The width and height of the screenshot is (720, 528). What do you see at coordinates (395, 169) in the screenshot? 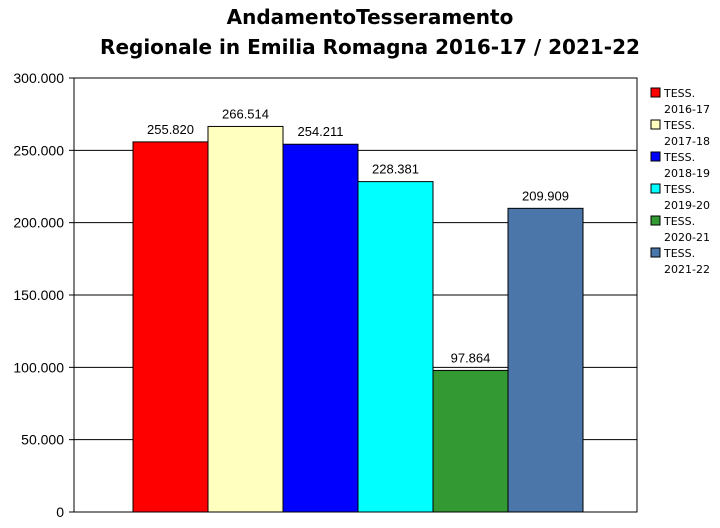
I see `data-label: 228.381` at bounding box center [395, 169].